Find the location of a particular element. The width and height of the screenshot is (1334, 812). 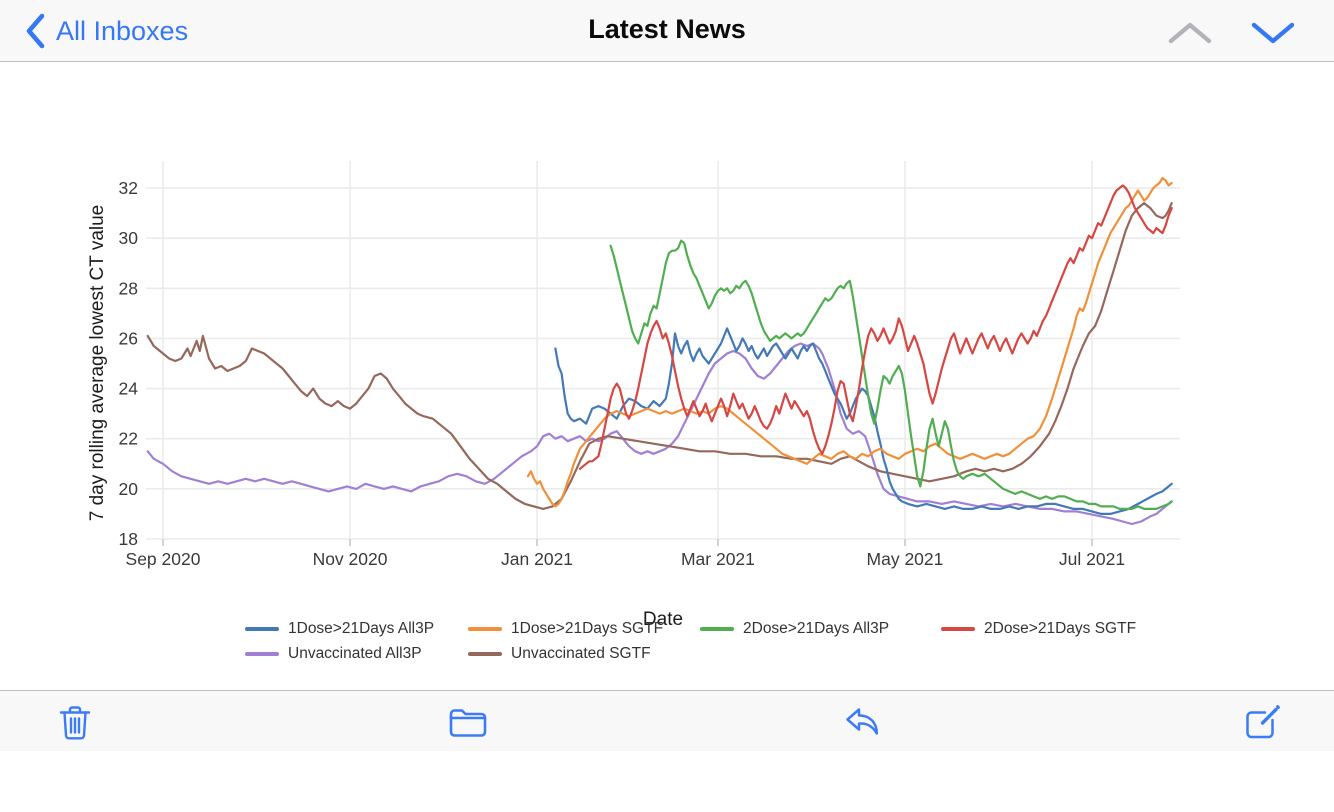

legend-item-Unvaccinated All3P: Unvaccinated All3P is located at coordinates (333, 654).